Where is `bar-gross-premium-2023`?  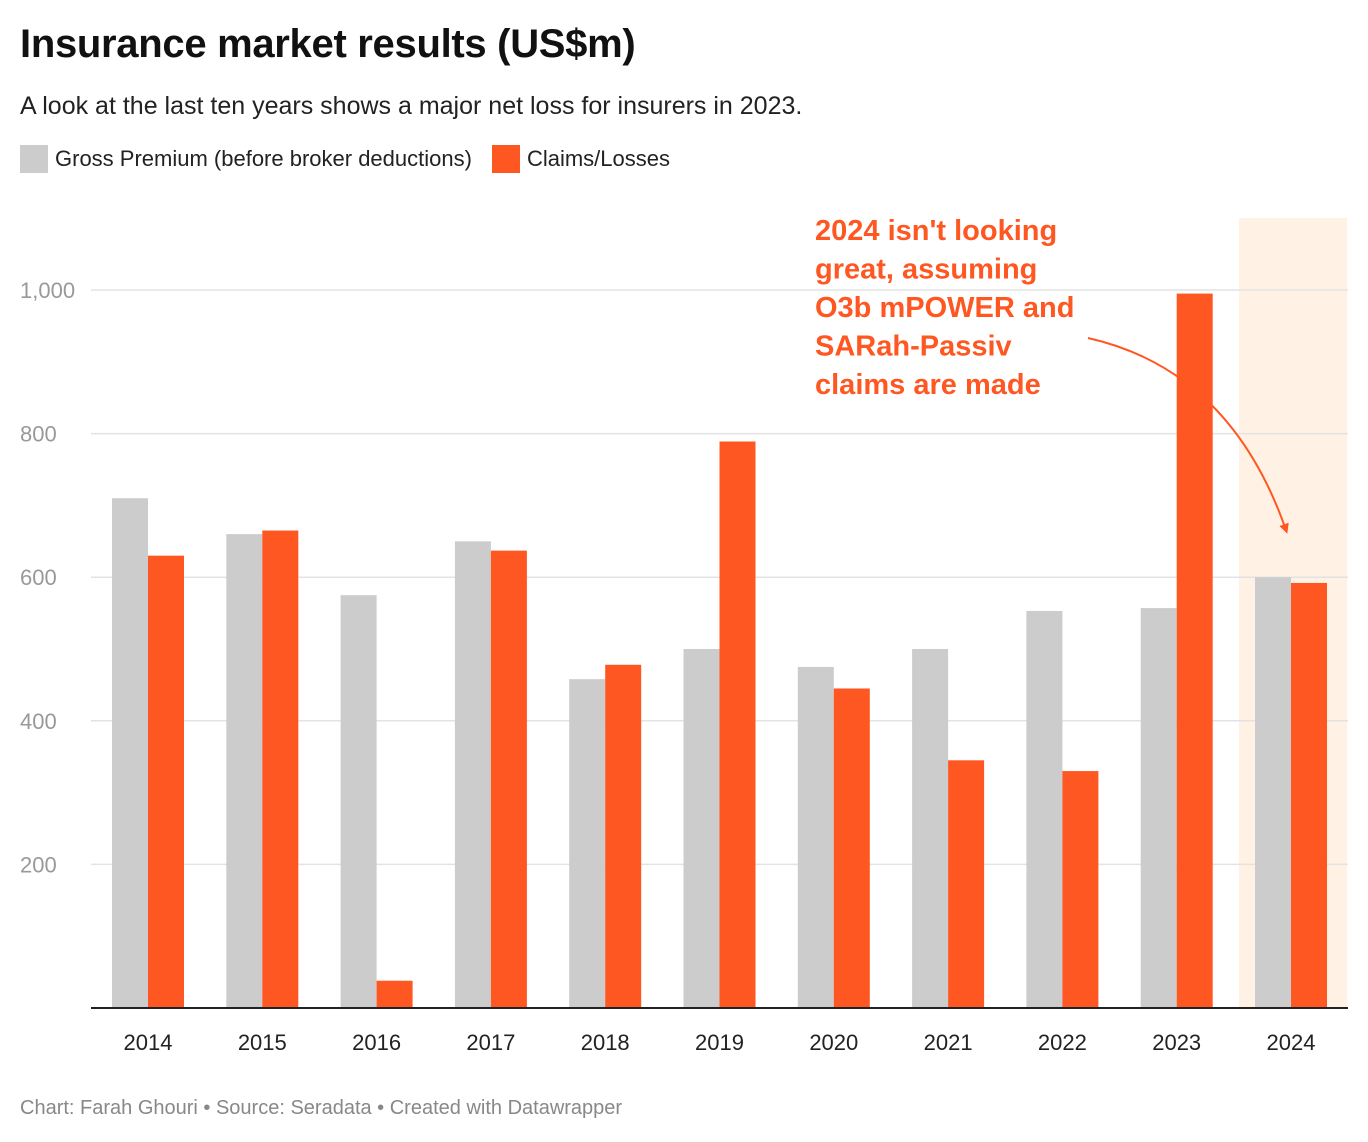 bar-gross-premium-2023 is located at coordinates (1158, 808).